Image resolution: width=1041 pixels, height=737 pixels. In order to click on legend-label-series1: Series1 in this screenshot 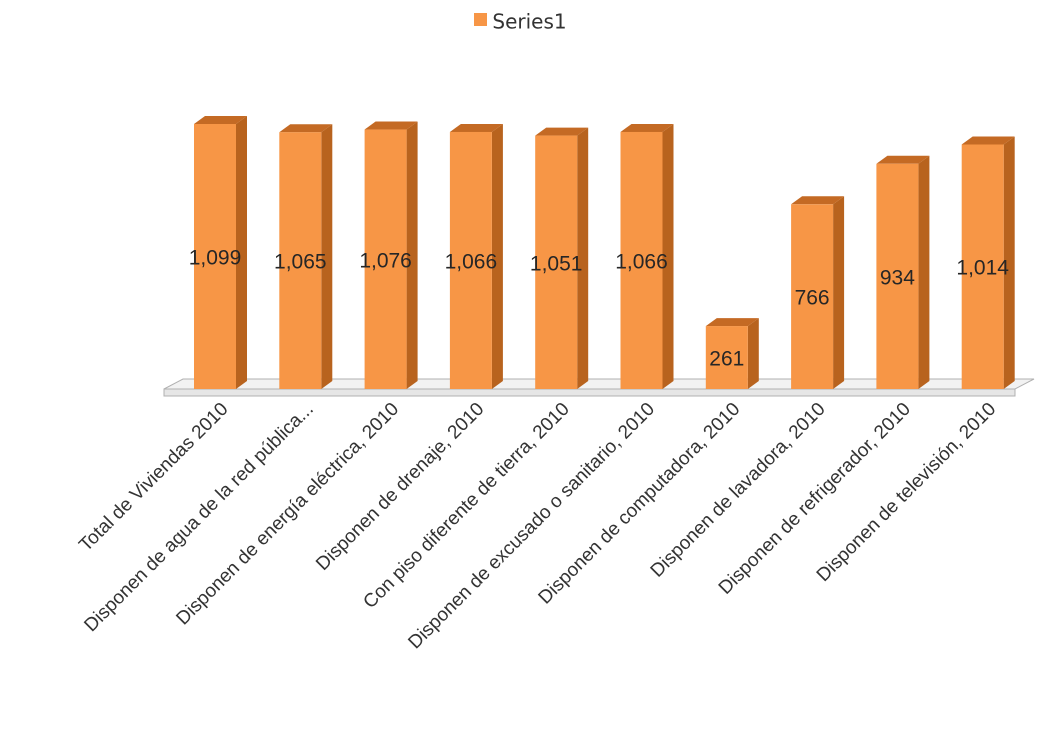, I will do `click(529, 21)`.